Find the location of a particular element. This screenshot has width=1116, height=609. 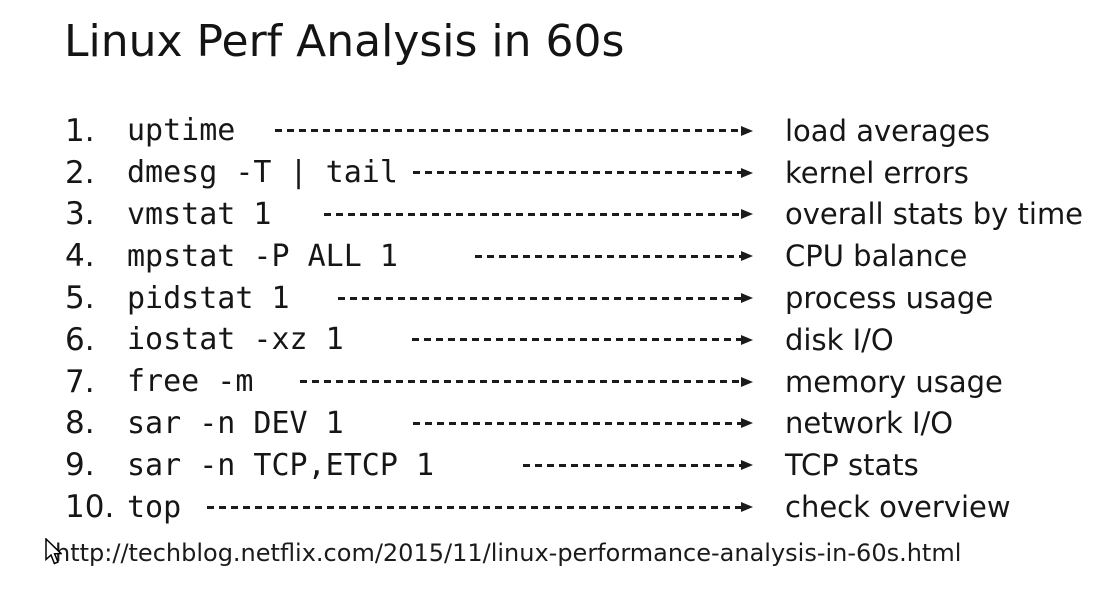

command-text: free -m is located at coordinates (190, 382).